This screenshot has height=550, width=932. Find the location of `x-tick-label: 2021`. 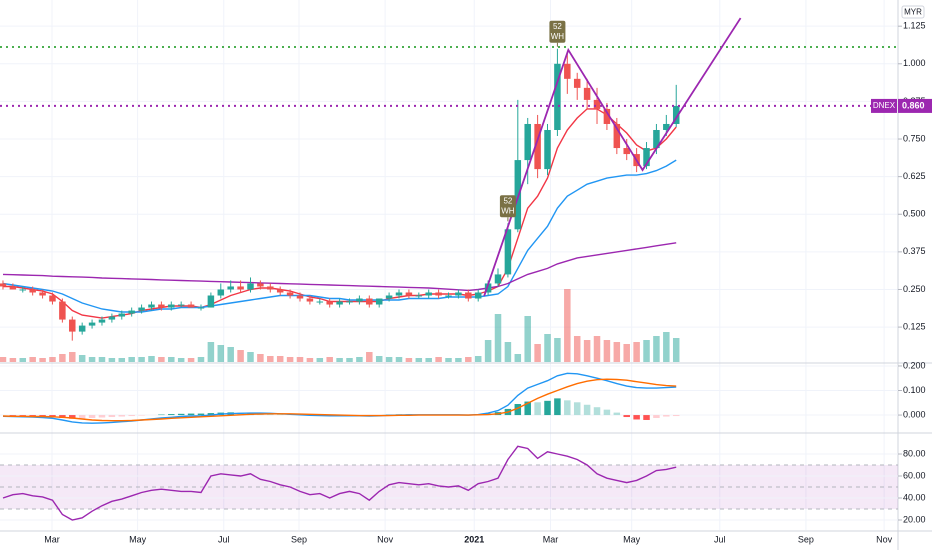

x-tick-label: 2021 is located at coordinates (474, 539).